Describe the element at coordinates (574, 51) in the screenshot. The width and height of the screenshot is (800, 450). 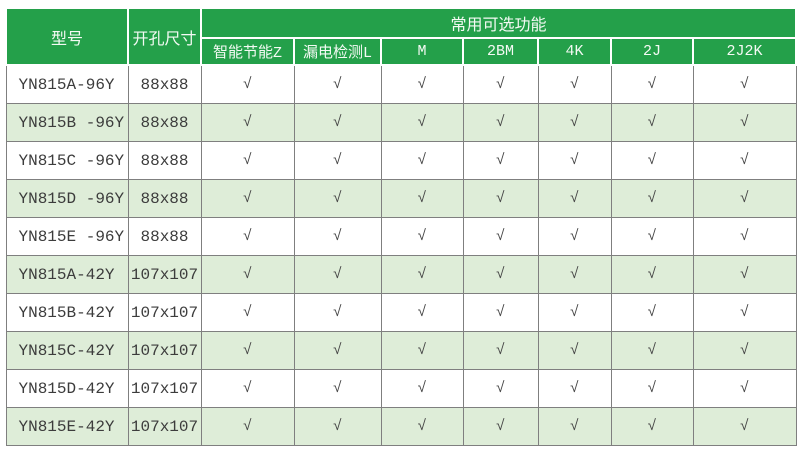
I see `column-header-feature: 4K` at that location.